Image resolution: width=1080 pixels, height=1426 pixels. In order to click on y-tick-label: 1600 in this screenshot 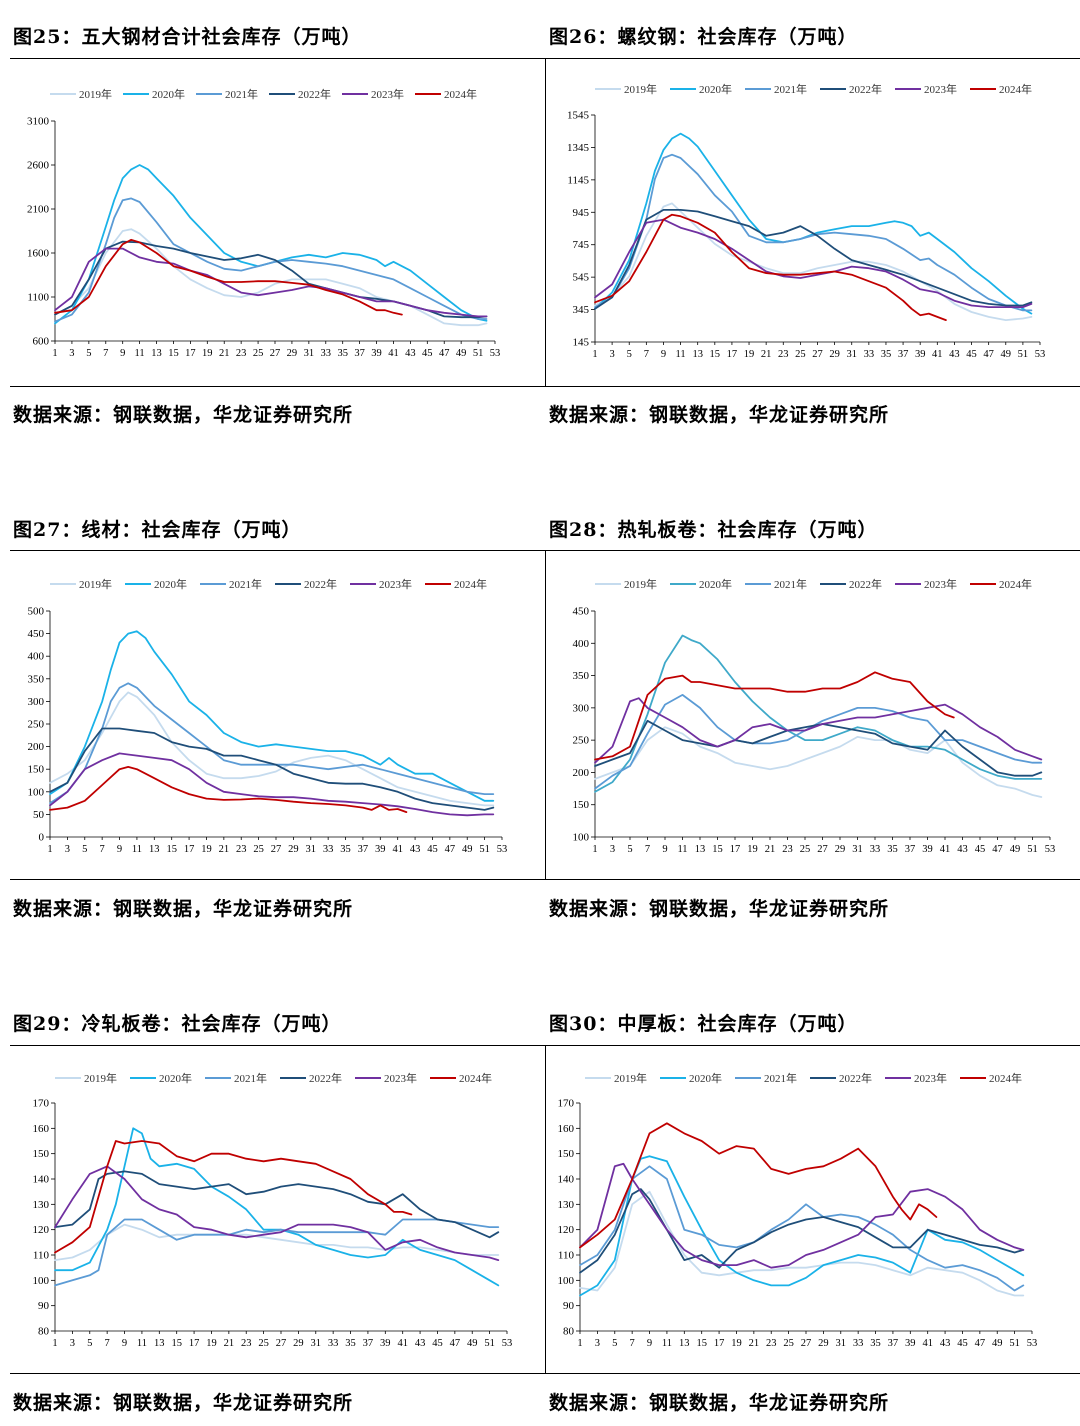, I will do `click(38, 254)`.